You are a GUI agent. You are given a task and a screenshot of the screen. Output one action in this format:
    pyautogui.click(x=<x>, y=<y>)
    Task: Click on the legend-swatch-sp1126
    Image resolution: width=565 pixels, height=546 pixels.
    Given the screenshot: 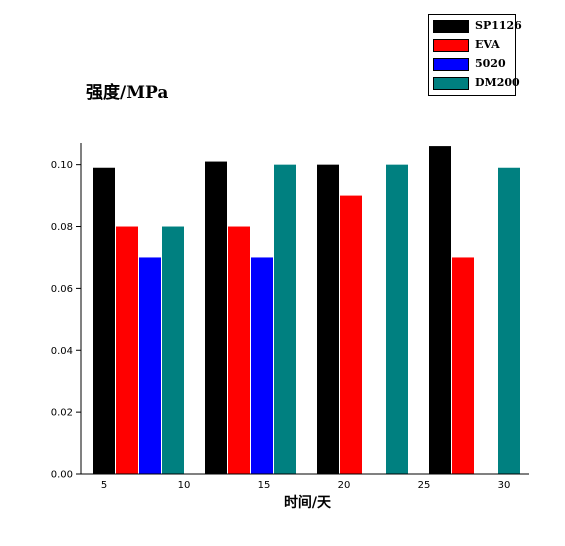 What is the action you would take?
    pyautogui.click(x=451, y=26)
    